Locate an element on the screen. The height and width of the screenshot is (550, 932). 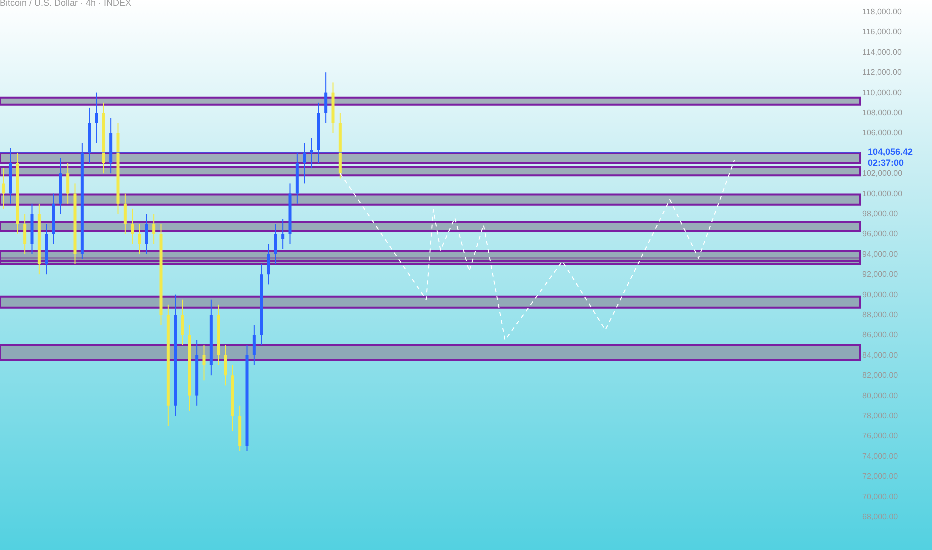
y-tick-label: 114,000.00 is located at coordinates (882, 52).